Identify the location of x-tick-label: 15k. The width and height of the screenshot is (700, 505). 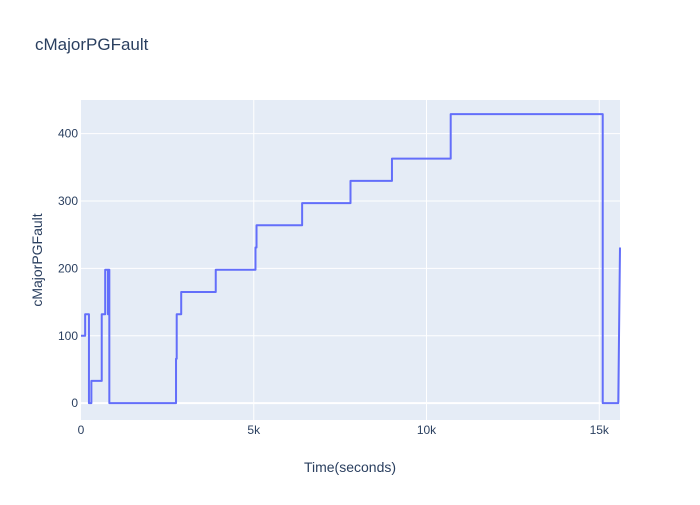
(600, 430).